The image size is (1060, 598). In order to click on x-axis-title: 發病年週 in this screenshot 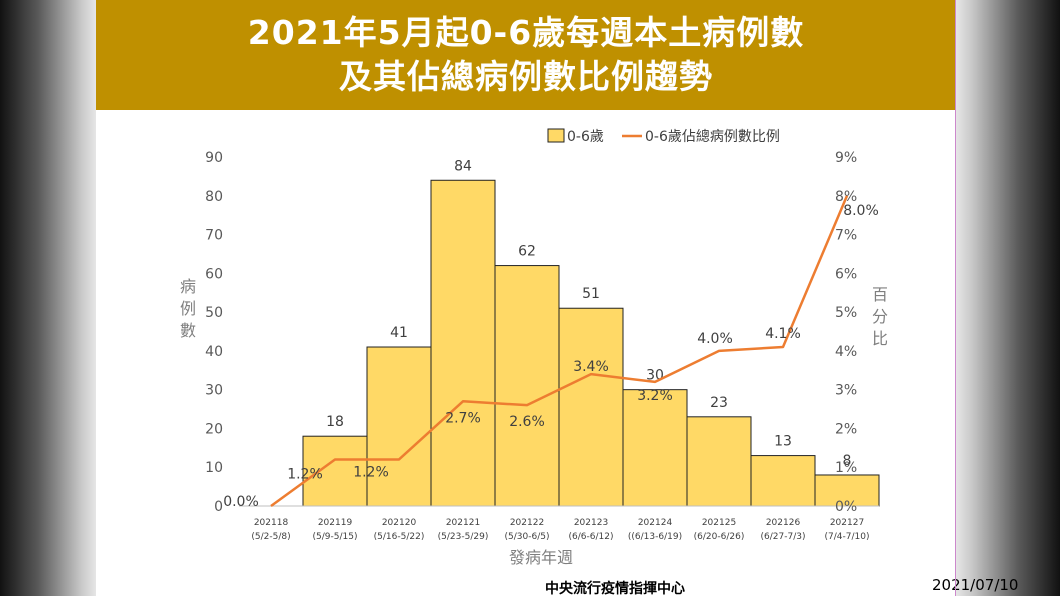, I will do `click(541, 557)`.